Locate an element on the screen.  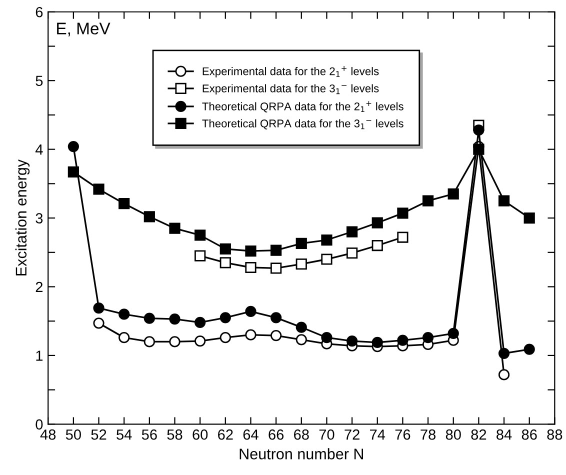
y-tick-label: 5 is located at coordinates (39, 81).